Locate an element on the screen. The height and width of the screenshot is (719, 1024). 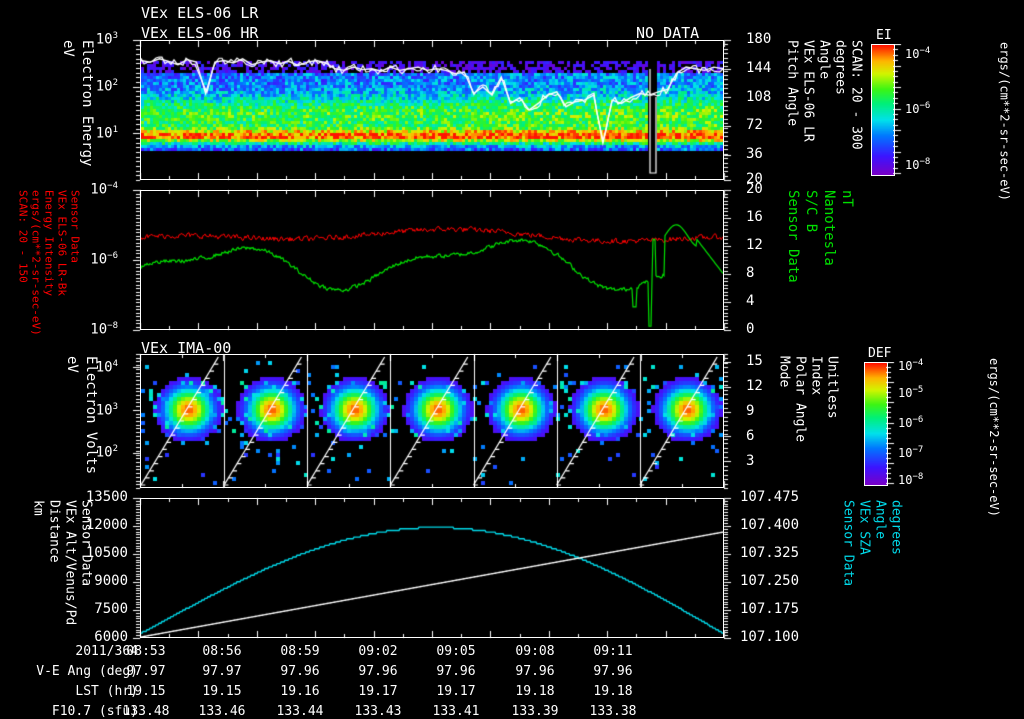
axis-title-line: Polar Angle is located at coordinates (800, 399).